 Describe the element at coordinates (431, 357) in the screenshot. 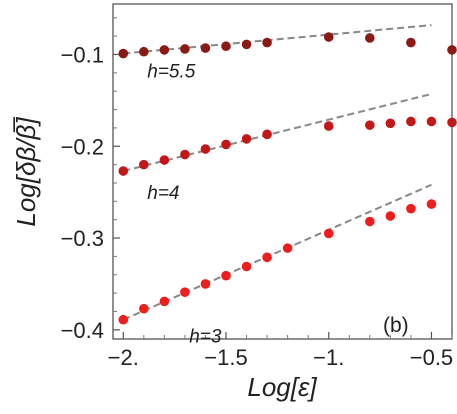

I see `x-tick-label: −0.5` at that location.